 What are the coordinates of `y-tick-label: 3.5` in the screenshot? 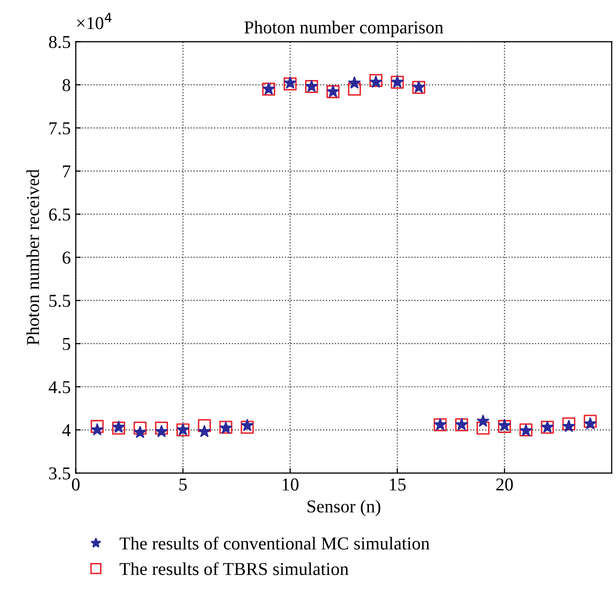 It's located at (59, 473).